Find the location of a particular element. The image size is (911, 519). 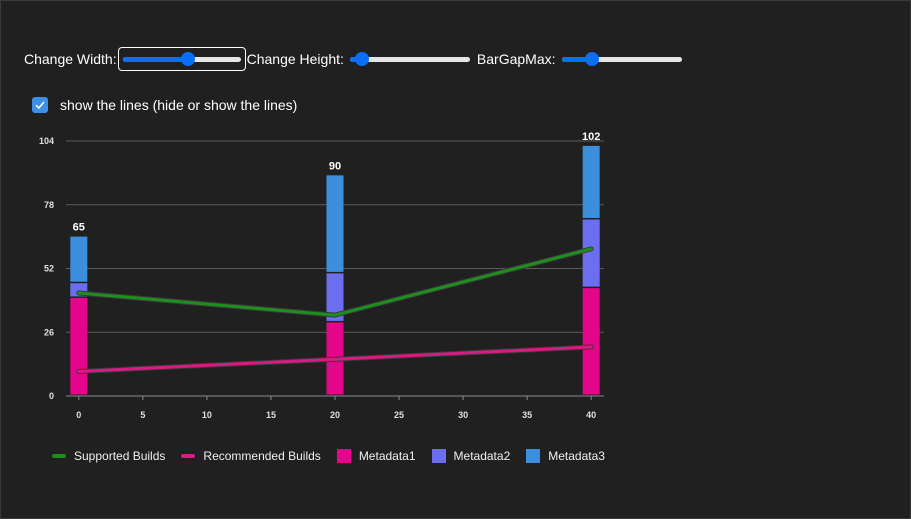

bar-total-label-2: 102 is located at coordinates (591, 137).